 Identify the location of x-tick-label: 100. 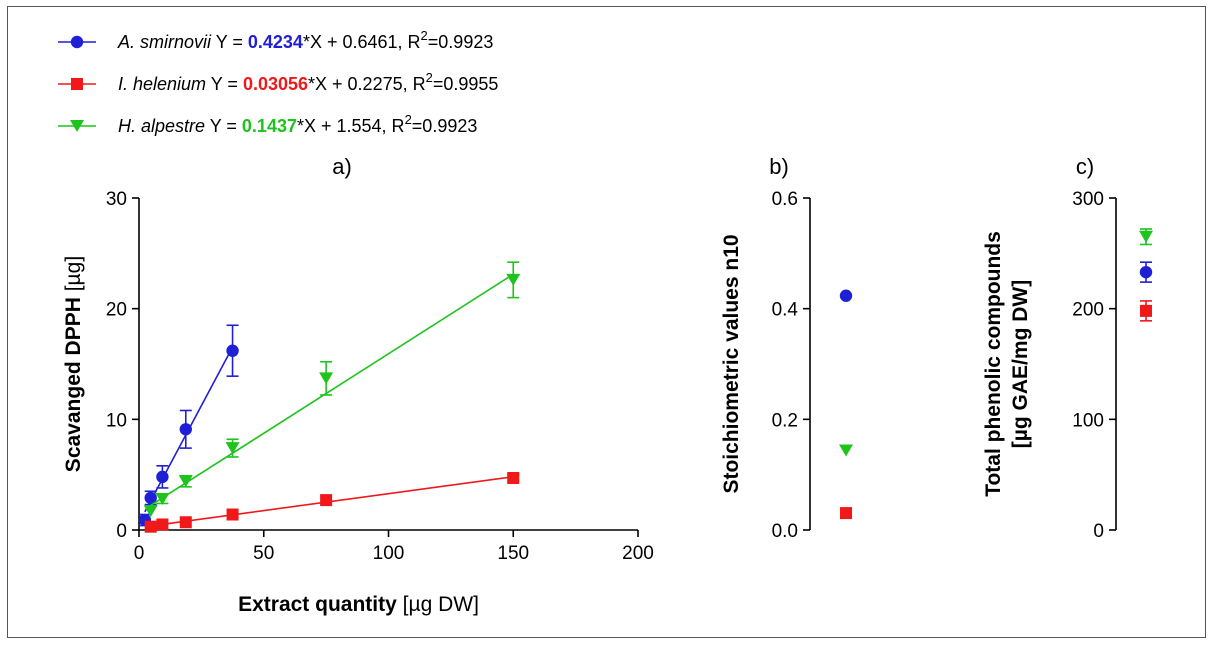
(389, 553).